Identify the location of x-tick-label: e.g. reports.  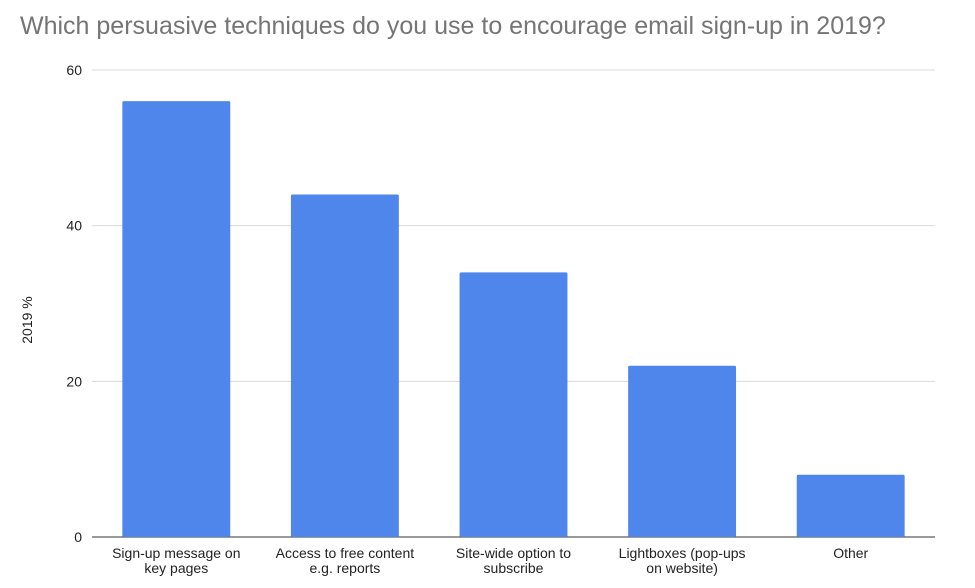
(344, 568).